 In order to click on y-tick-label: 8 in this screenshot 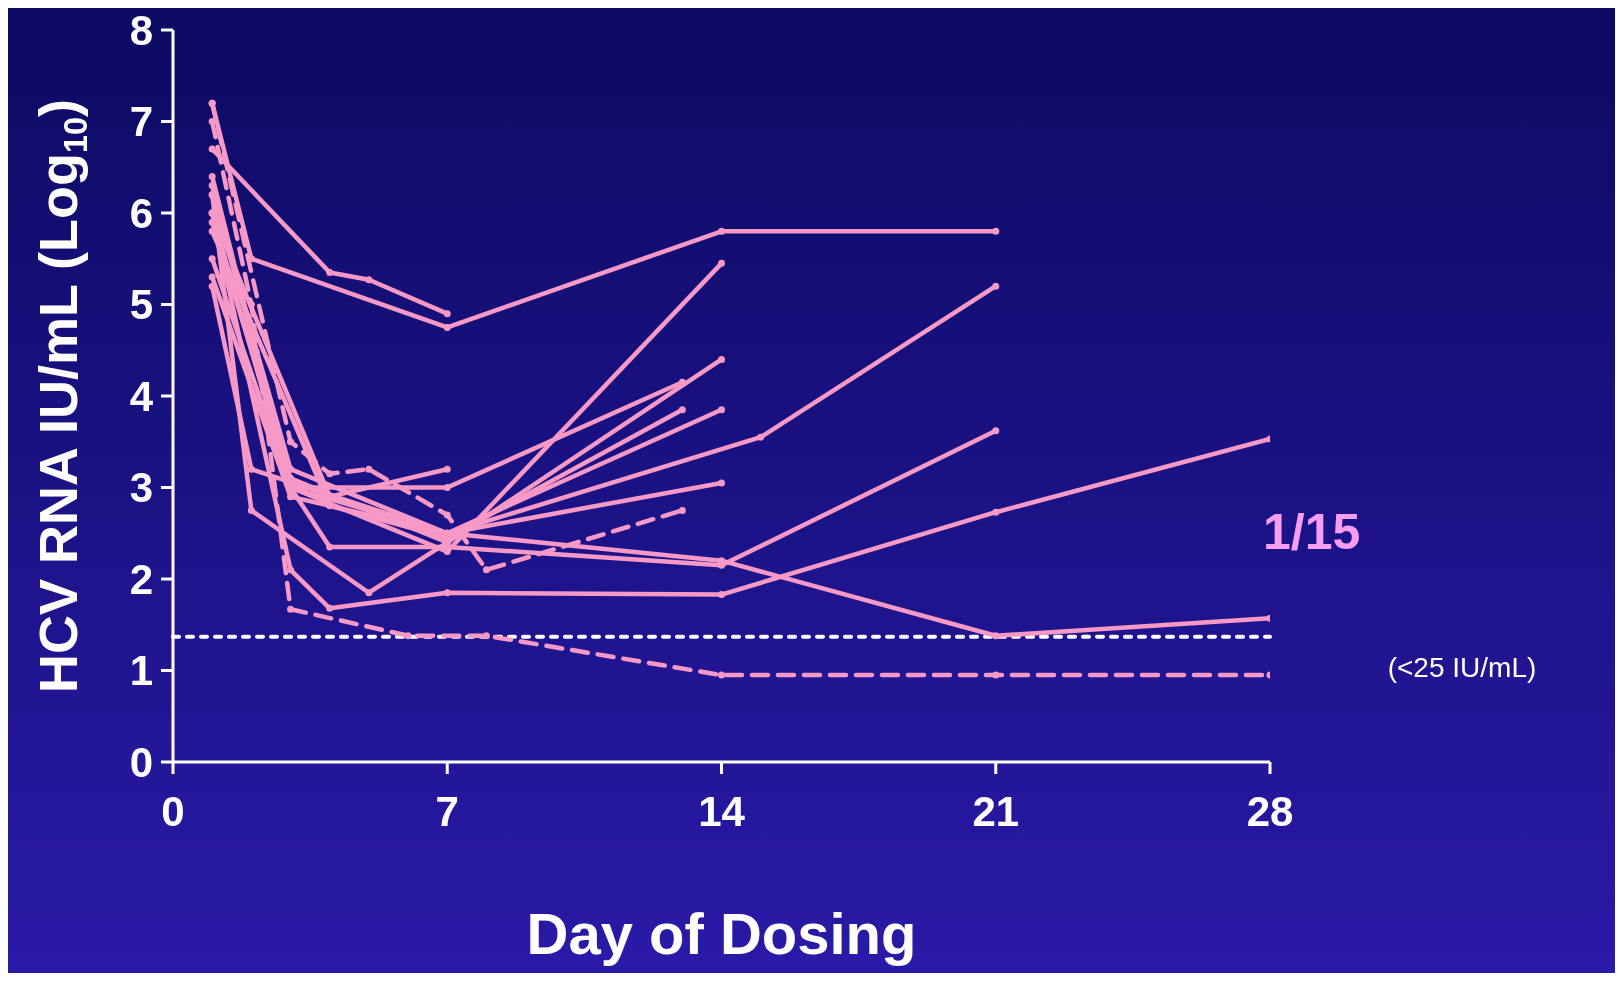, I will do `click(141, 30)`.